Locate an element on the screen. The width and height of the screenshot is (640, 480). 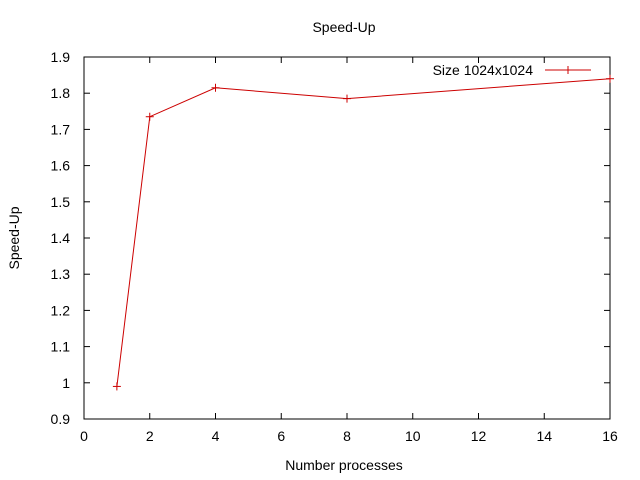
y-tick-label: 1.1 is located at coordinates (61, 347).